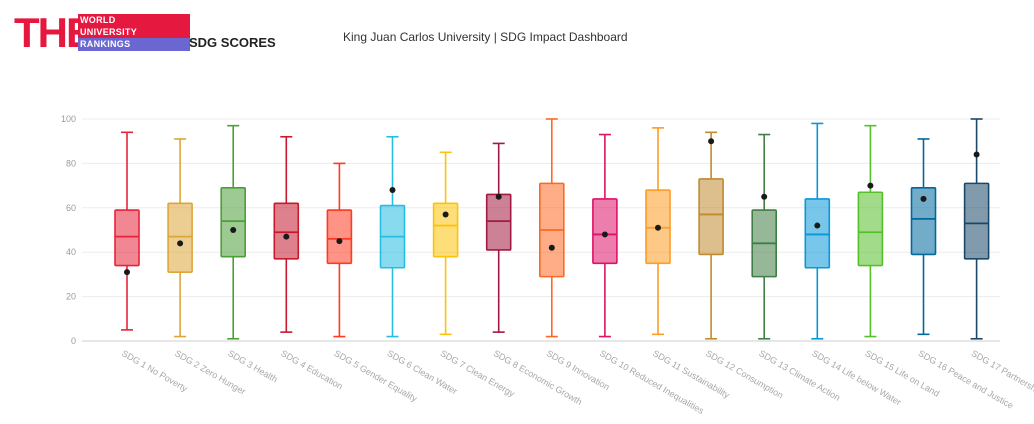 The image size is (1034, 424). Describe the element at coordinates (71, 297) in the screenshot. I see `y-tick-label: 20` at that location.